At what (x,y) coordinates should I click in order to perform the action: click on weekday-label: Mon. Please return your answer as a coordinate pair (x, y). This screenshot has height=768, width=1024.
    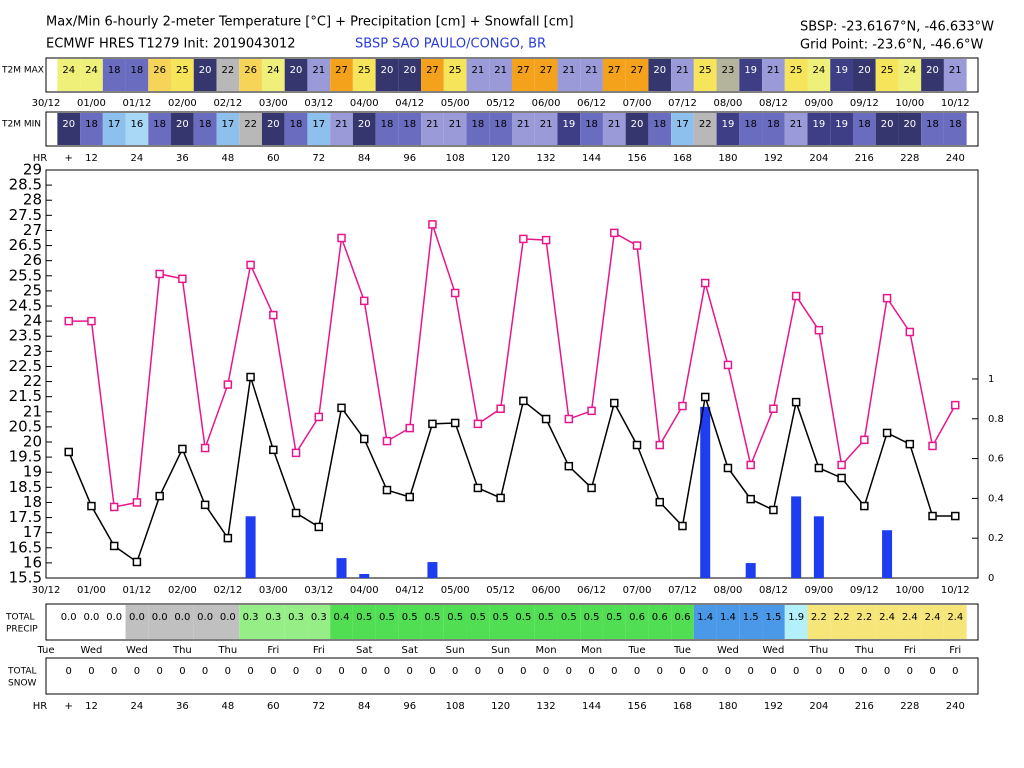
    Looking at the image, I should click on (591, 650).